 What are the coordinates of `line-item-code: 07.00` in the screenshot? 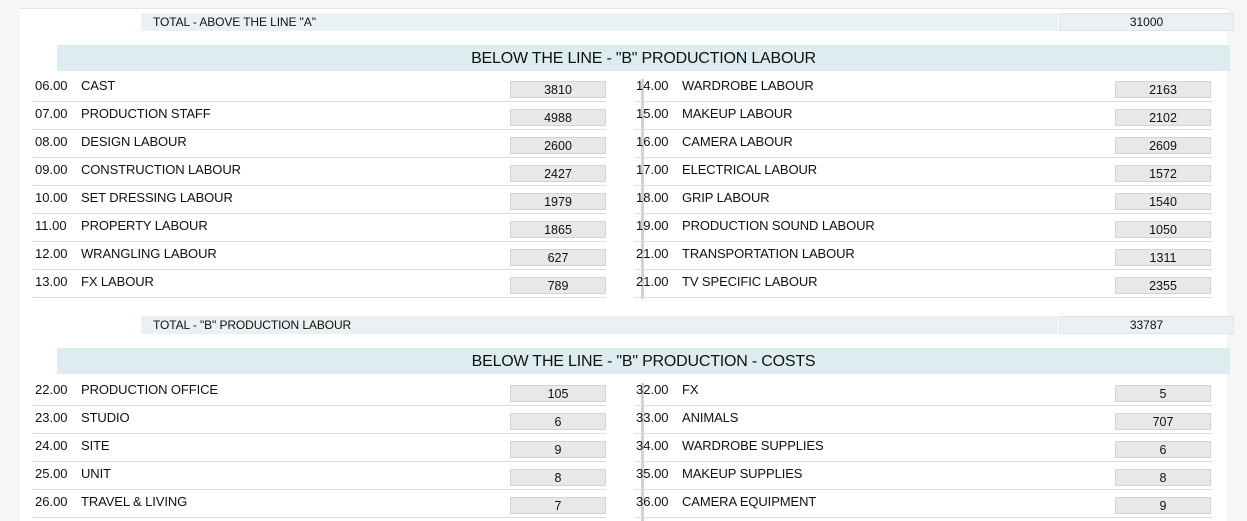 It's located at (51, 113).